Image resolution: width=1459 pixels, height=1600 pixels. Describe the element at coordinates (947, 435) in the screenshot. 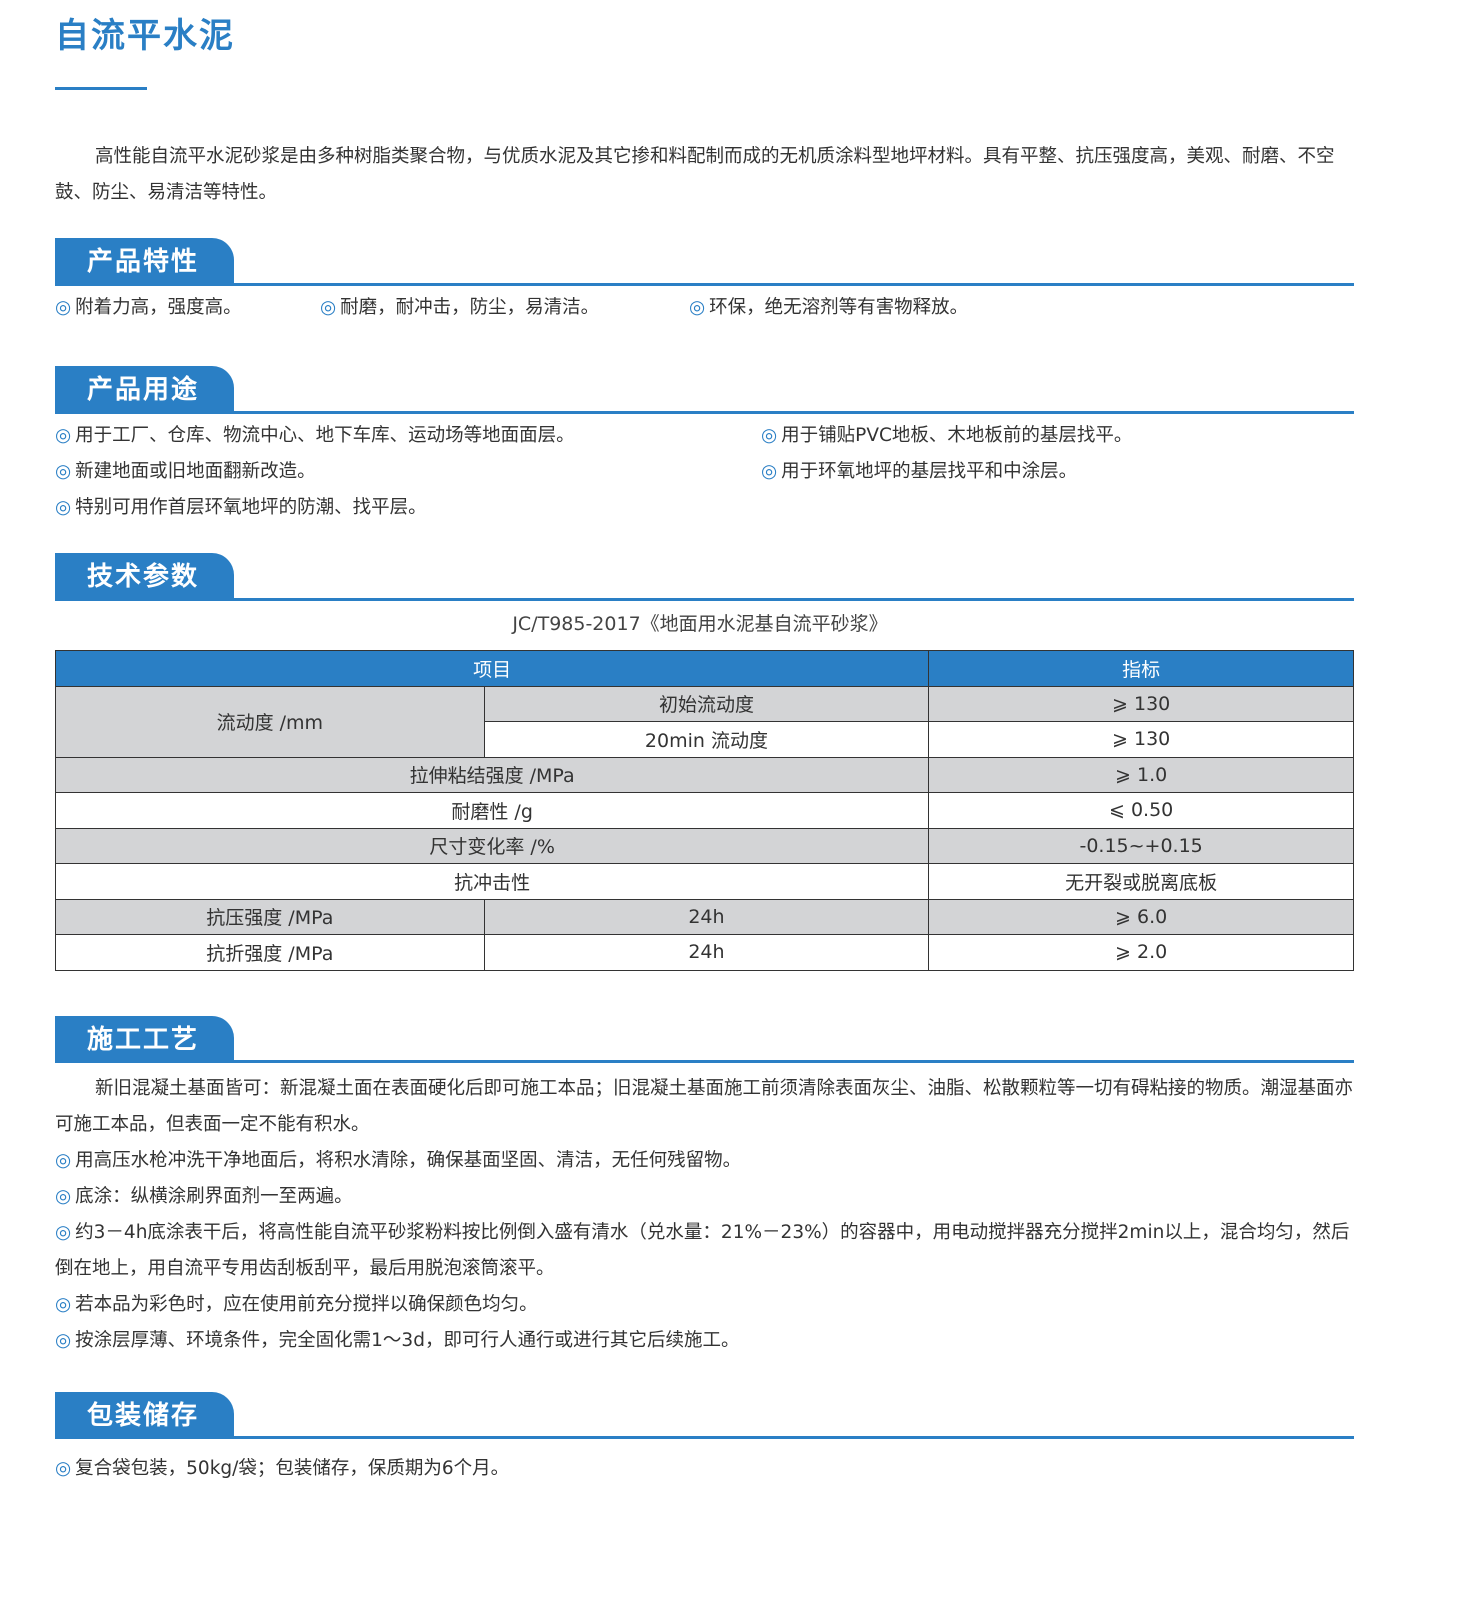

I see `use-item: ◎ 用于铺贴PVC地板、木地板前的基层找平。` at that location.